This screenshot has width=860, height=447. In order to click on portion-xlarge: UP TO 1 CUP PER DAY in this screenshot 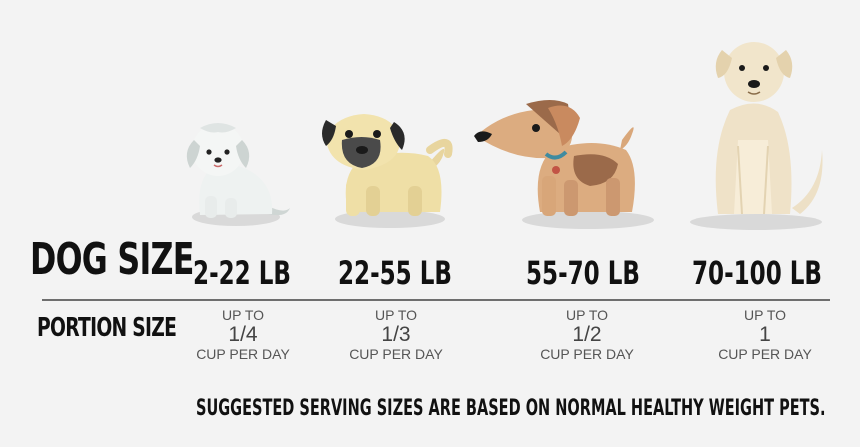, I will do `click(765, 335)`.